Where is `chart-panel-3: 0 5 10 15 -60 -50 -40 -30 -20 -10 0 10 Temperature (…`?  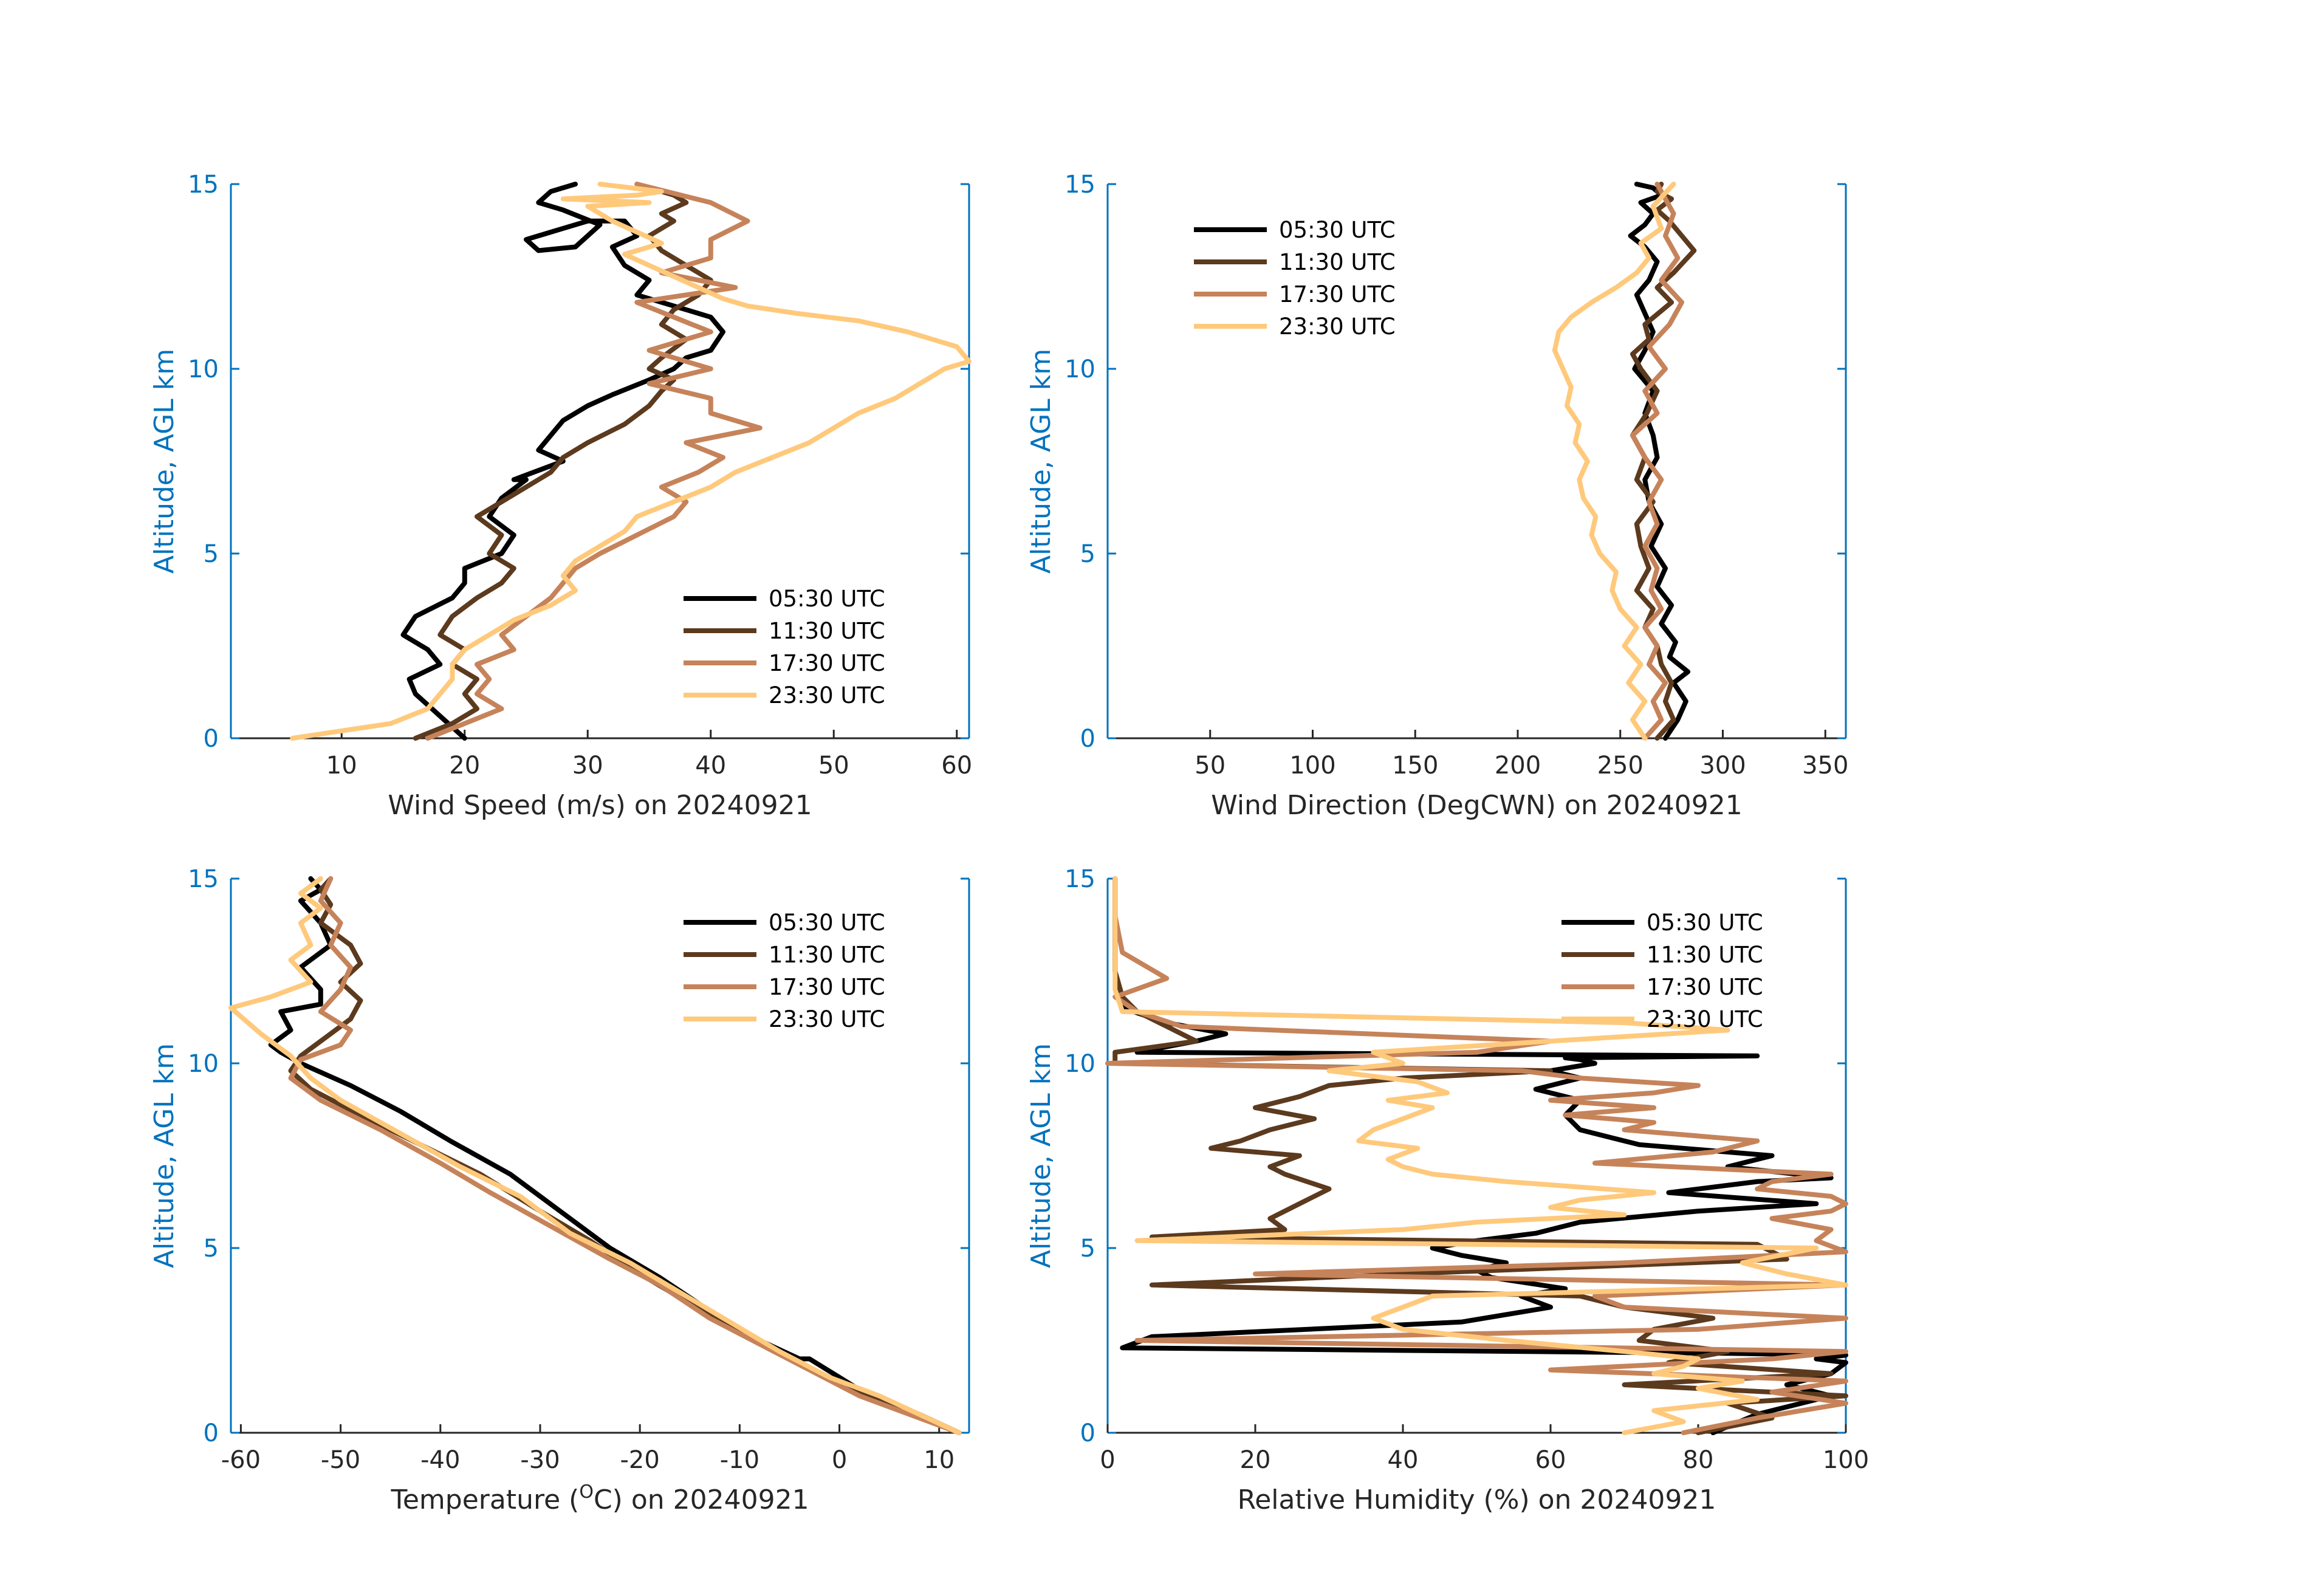
chart-panel-3: 0 5 10 15 -60 -50 -40 -30 -20 -10 0 10 Temperature (… is located at coordinates (559, 1190).